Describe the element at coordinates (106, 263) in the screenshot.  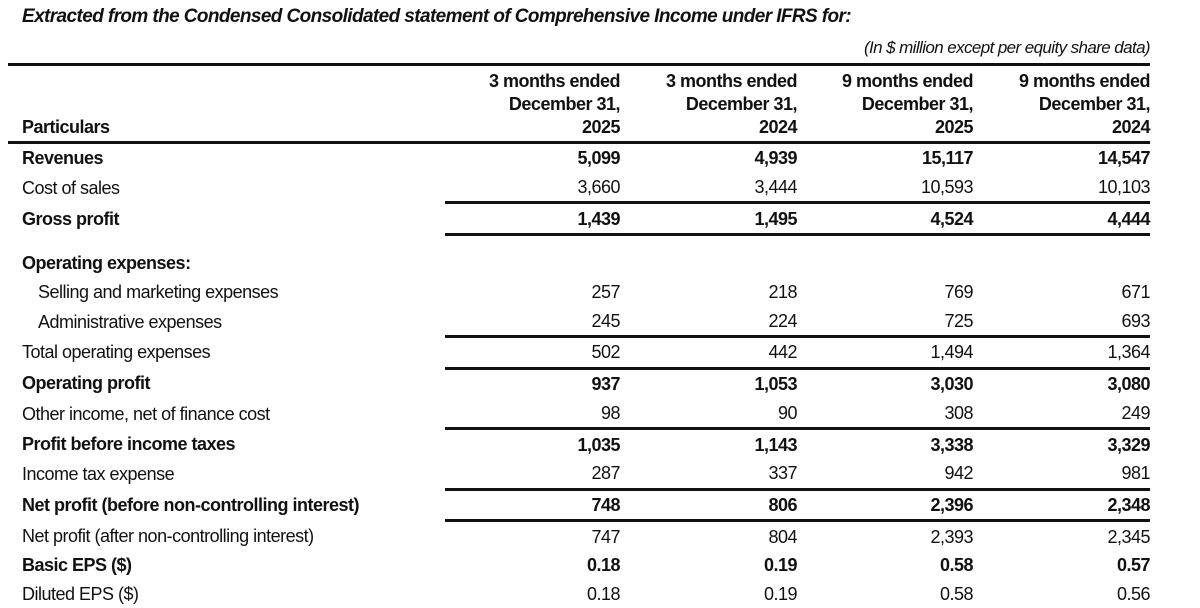
I see `row-label: Operating expenses:` at that location.